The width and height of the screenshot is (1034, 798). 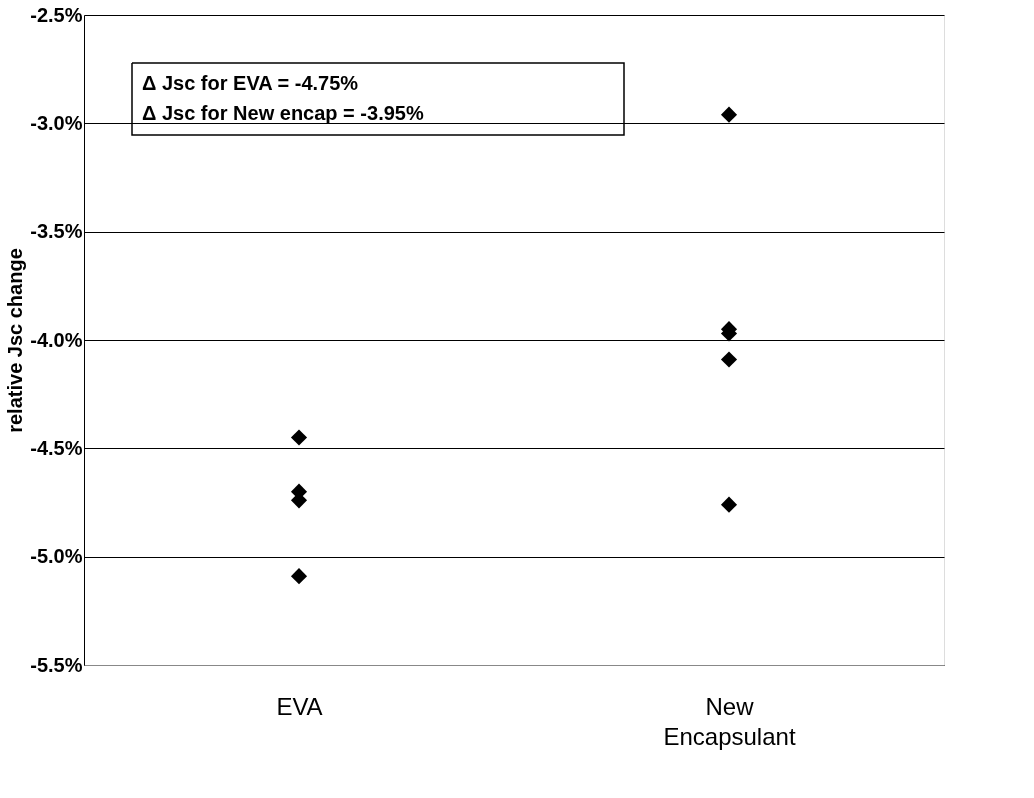 What do you see at coordinates (15, 340) in the screenshot?
I see `y-axis-title: relative Jsc change` at bounding box center [15, 340].